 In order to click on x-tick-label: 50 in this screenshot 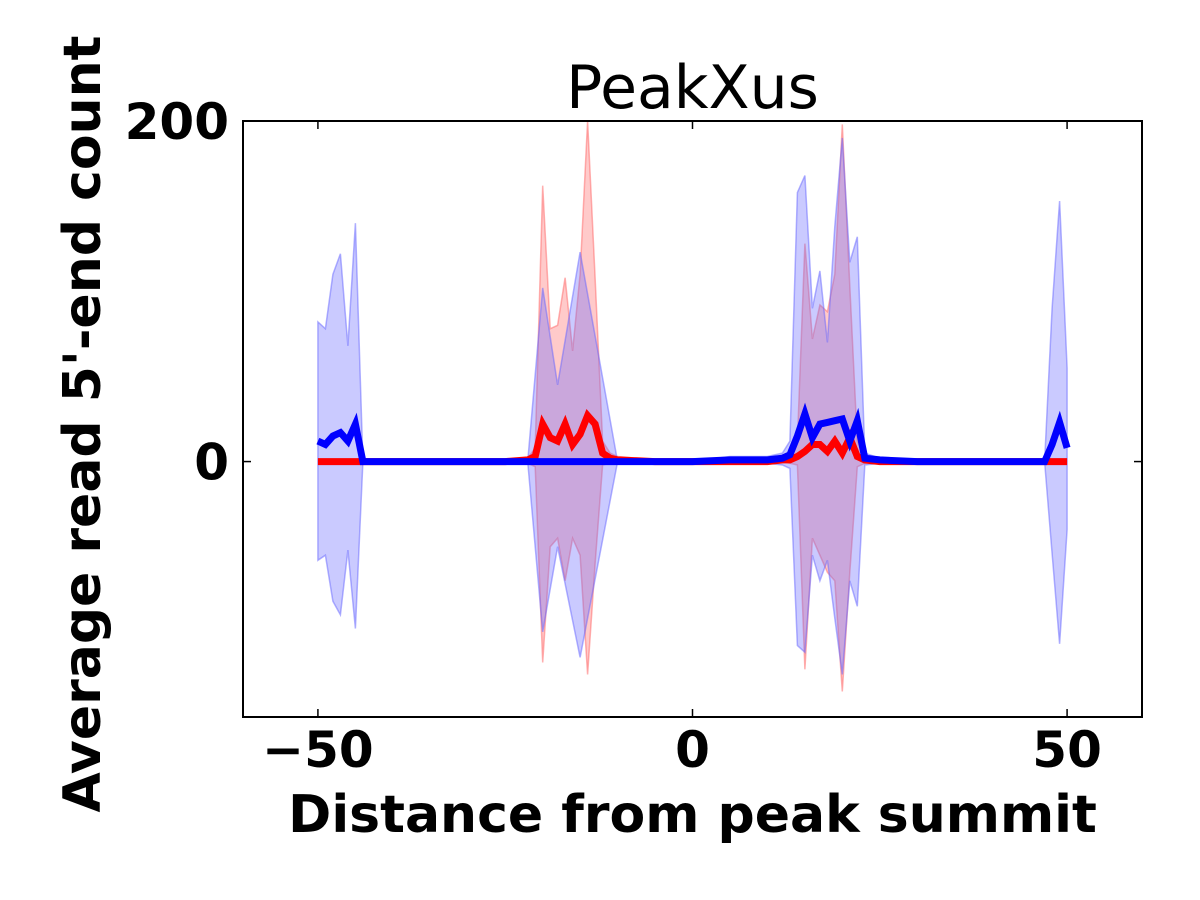, I will do `click(1067, 750)`.